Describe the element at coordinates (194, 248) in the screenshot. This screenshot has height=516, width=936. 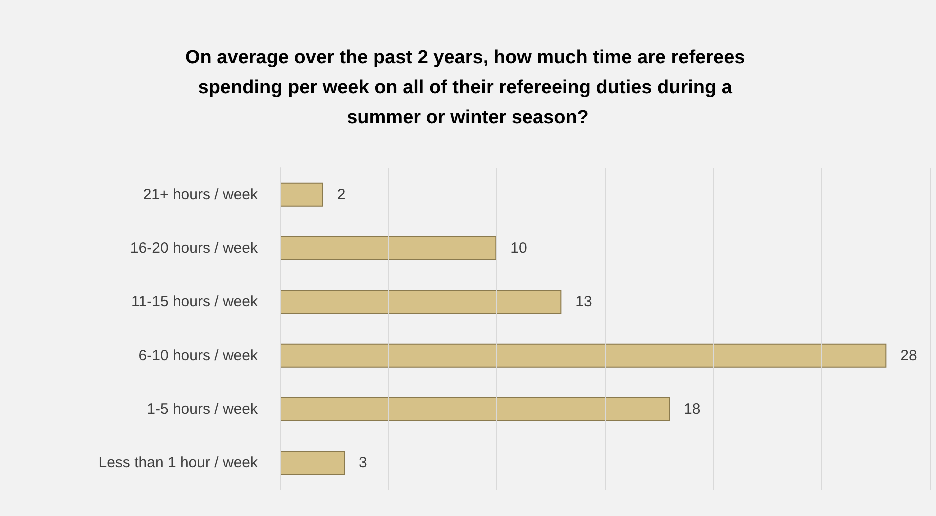
I see `y-tick-label: 16-20 hours / week` at that location.